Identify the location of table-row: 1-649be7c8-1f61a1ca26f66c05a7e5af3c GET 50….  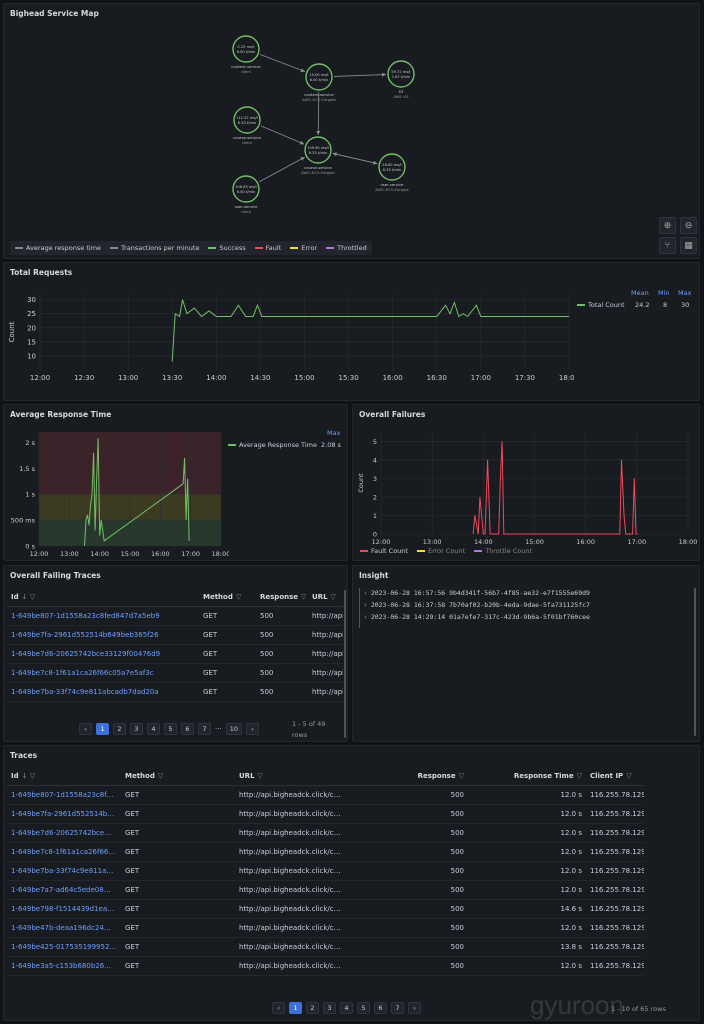
(175, 673).